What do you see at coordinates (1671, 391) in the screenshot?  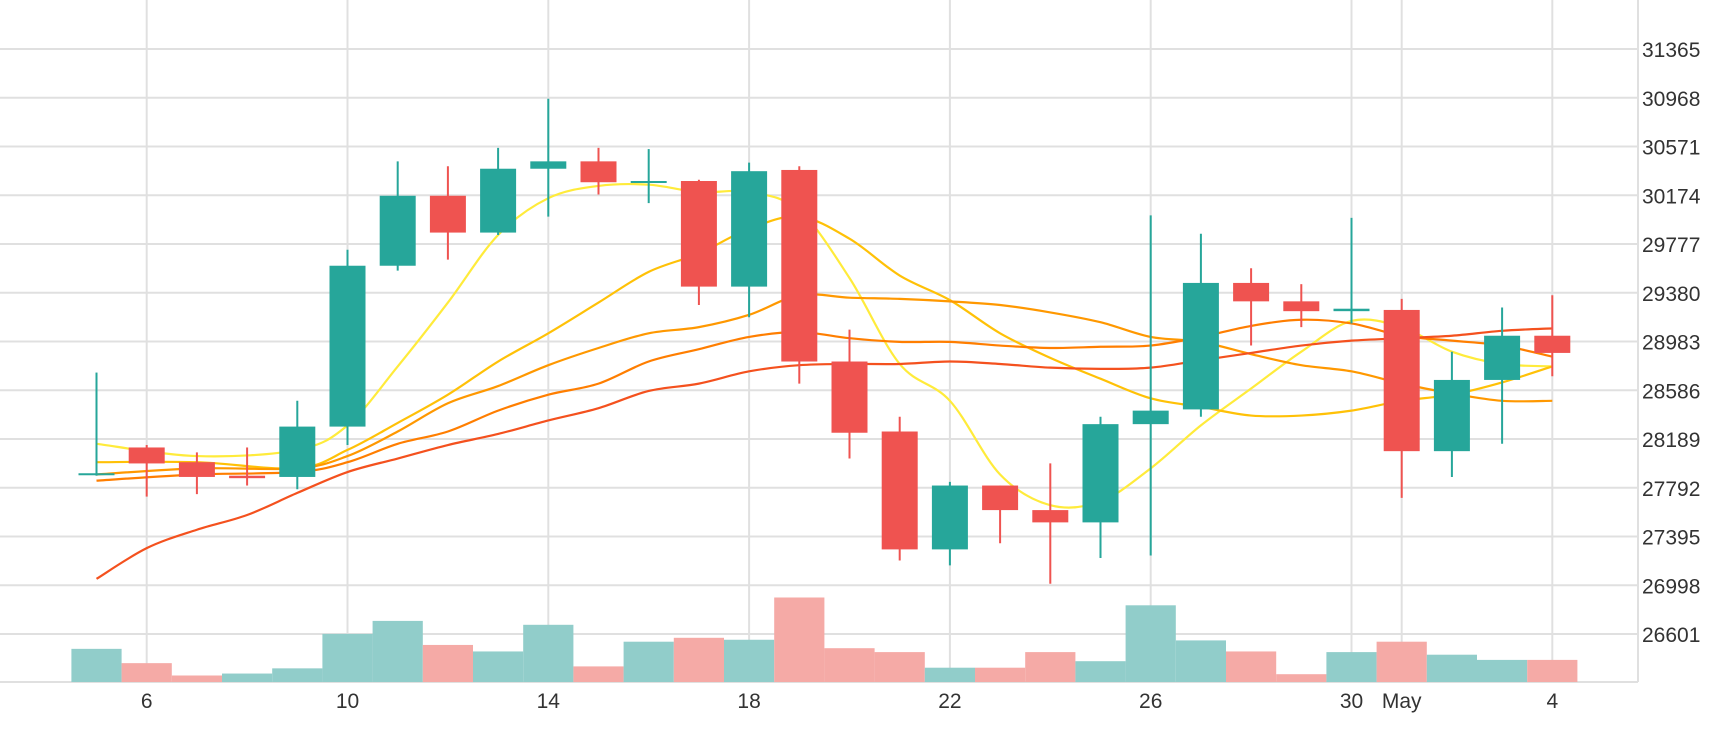 I see `y-tick-label: 28586` at bounding box center [1671, 391].